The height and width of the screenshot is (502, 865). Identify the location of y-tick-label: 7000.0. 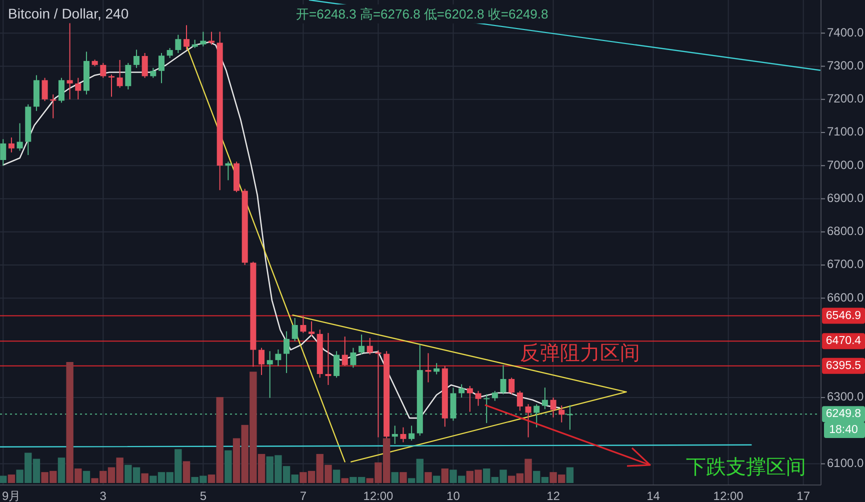
(845, 165).